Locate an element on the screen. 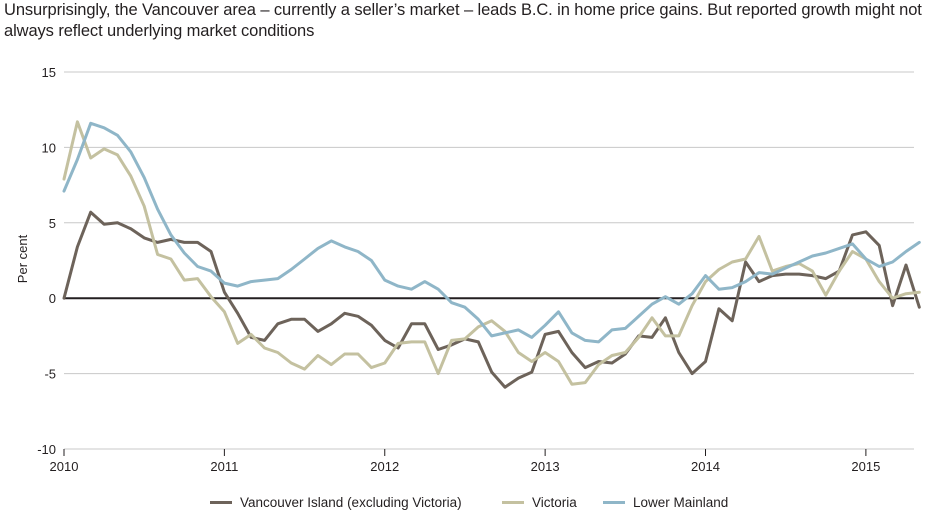  y-tick-label: 10 is located at coordinates (49, 147).